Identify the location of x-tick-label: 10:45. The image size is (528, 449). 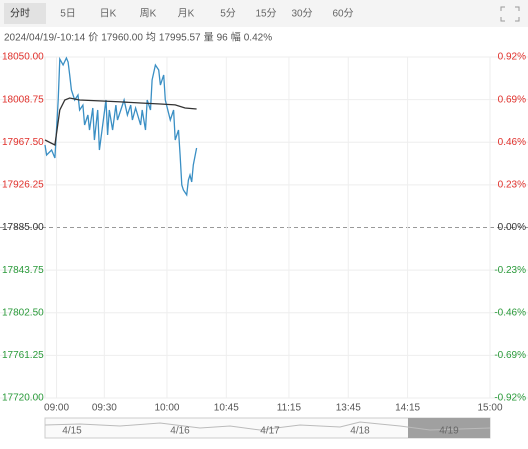
(226, 408).